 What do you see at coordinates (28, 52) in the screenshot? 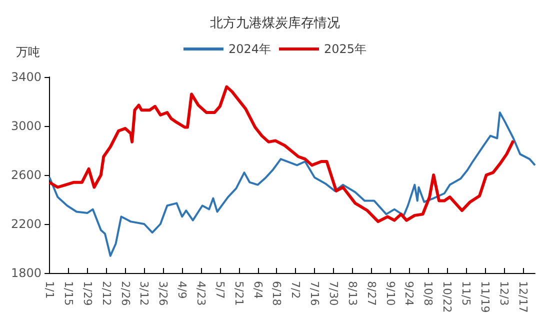
I see `y-axis-title: 万吨` at bounding box center [28, 52].